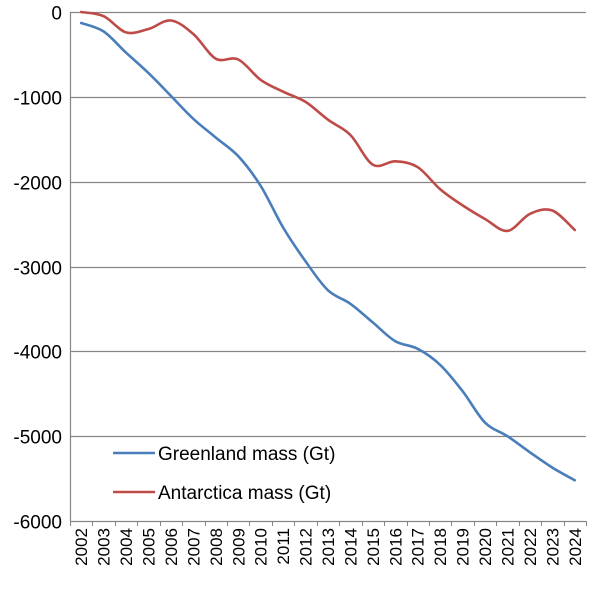  Describe the element at coordinates (56, 14) in the screenshot. I see `y-tick-label: 0` at that location.